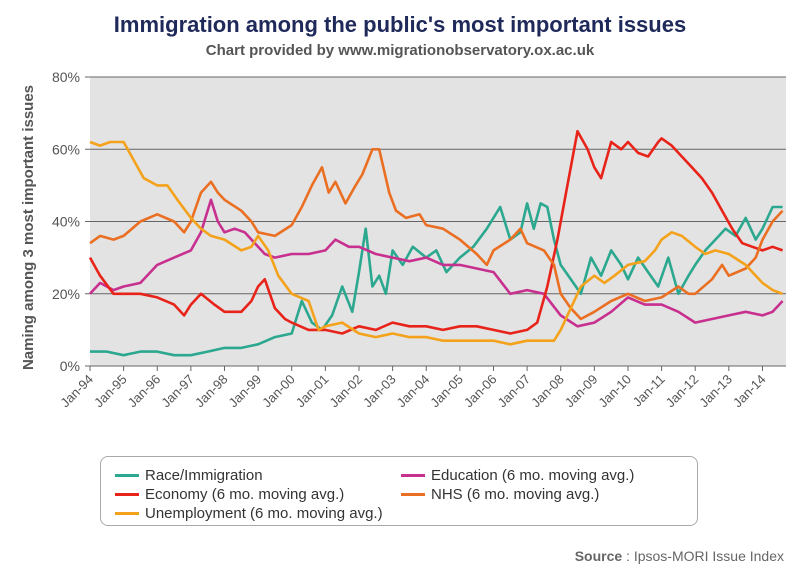 Image resolution: width=800 pixels, height=571 pixels. I want to click on x-tick-label: Jan-97, so click(177, 391).